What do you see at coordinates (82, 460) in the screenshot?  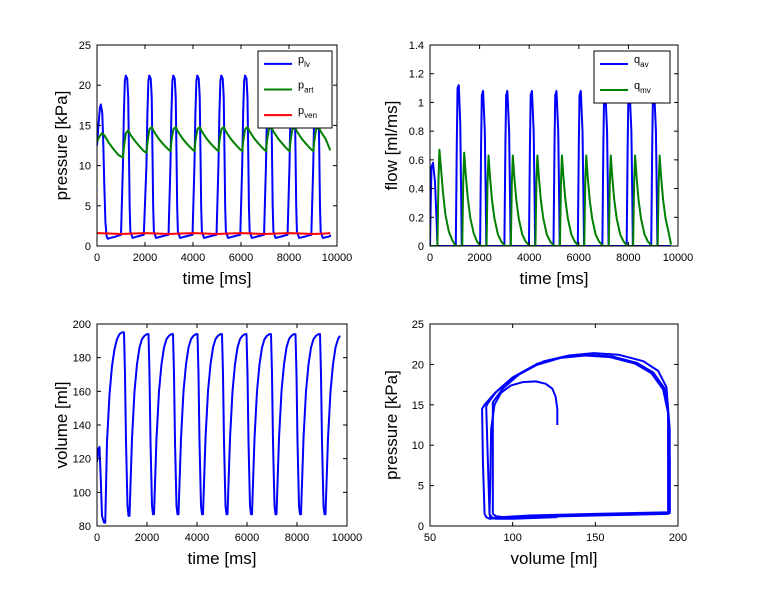 I see `y-tick-label: 120` at bounding box center [82, 460].